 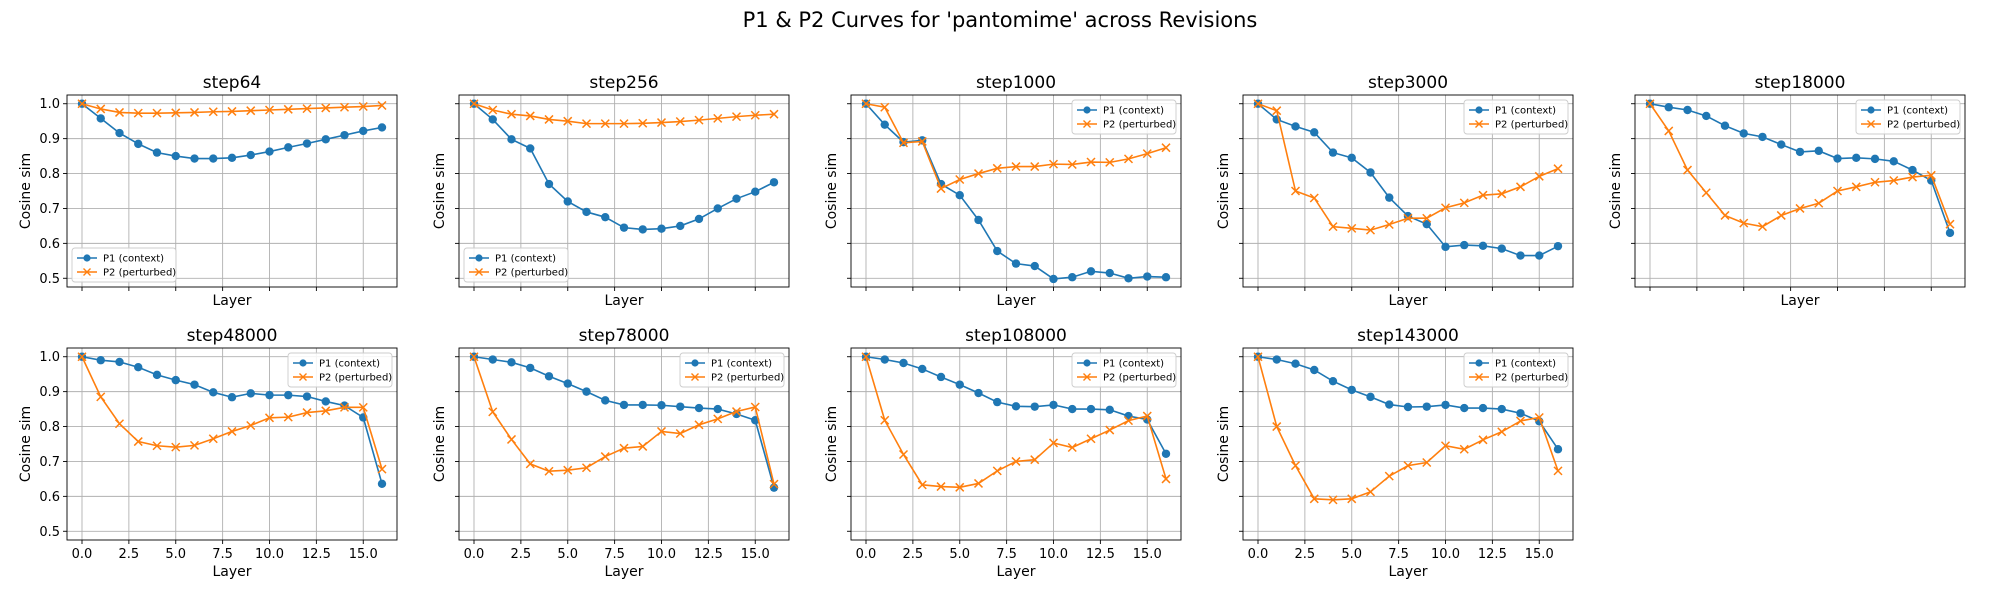 What do you see at coordinates (1087, 124) in the screenshot?
I see `legend-marker-p2` at bounding box center [1087, 124].